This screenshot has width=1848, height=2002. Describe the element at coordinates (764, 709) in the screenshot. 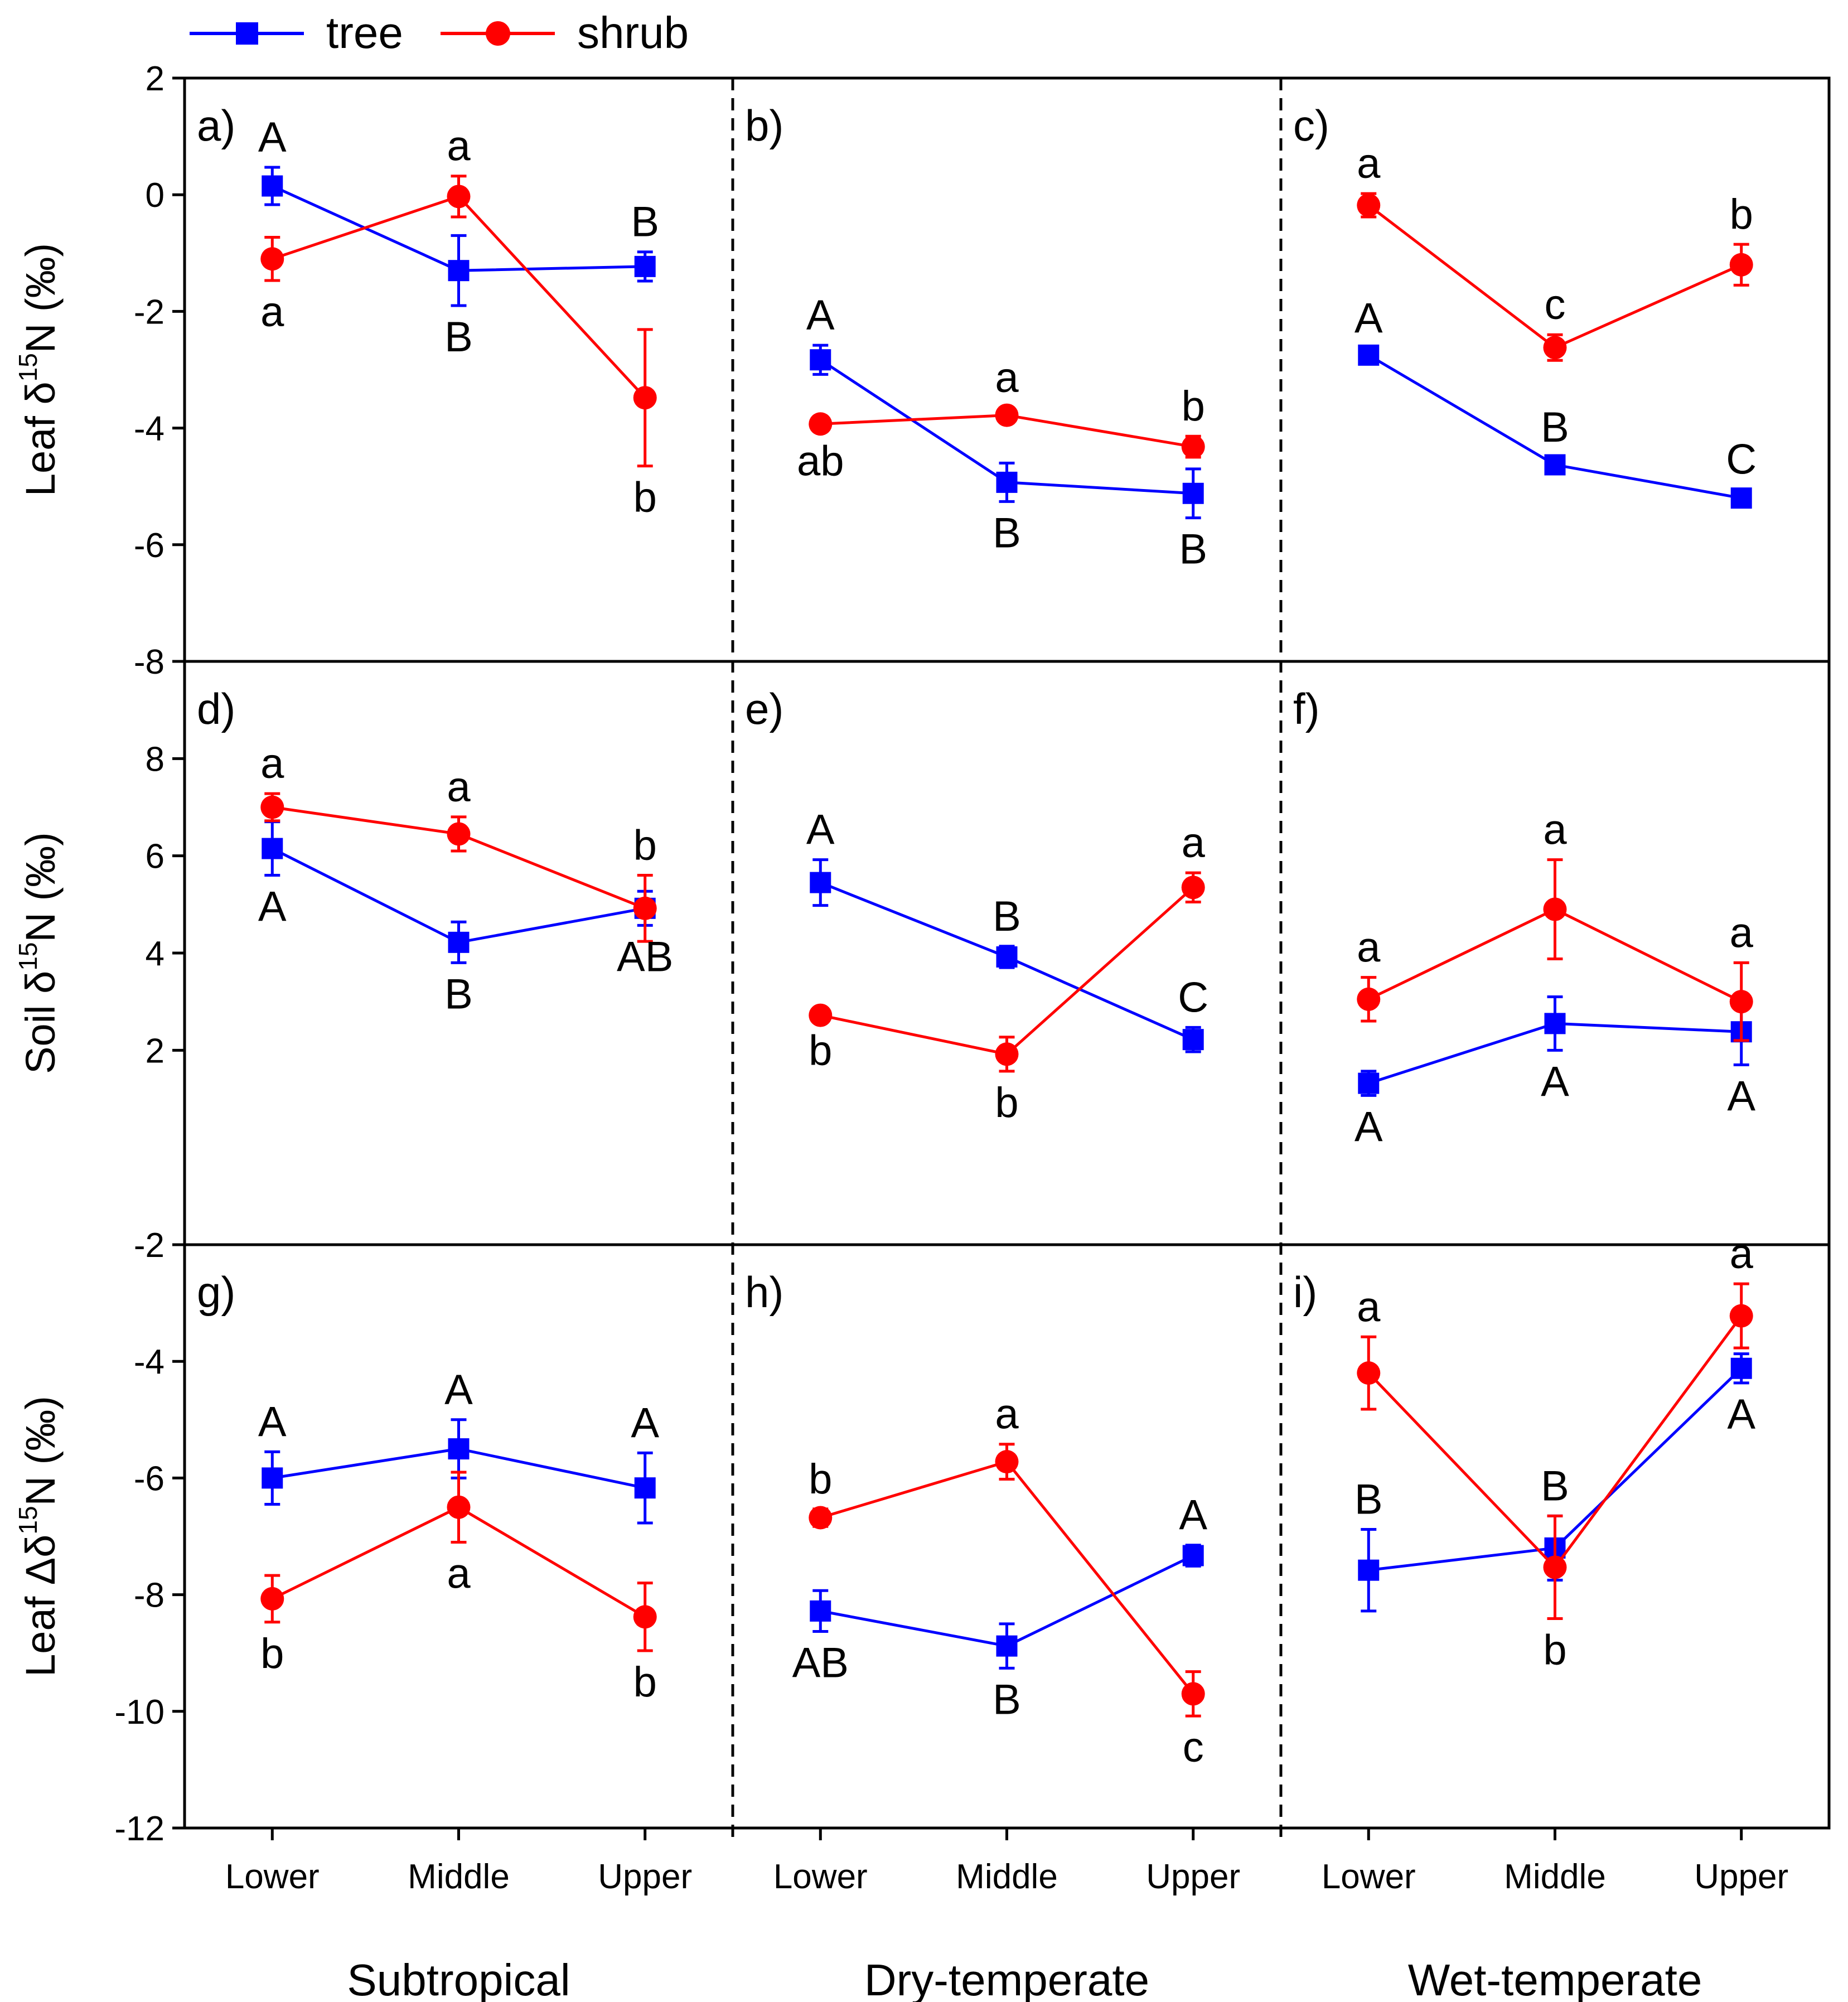

I see `panel-label: e)` at that location.